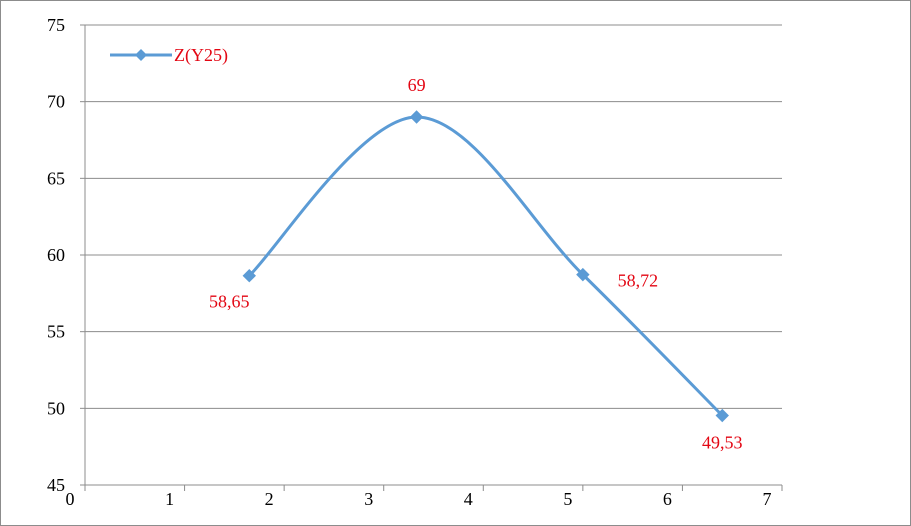  I want to click on y-tick-label-70: 70, so click(56, 102).